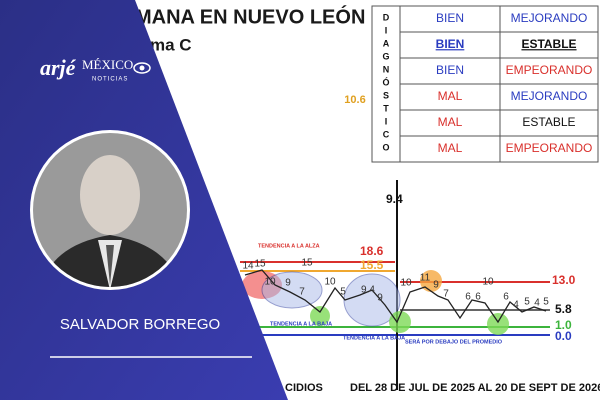 The height and width of the screenshot is (400, 600). I want to click on photo-tie, so click(110, 265).